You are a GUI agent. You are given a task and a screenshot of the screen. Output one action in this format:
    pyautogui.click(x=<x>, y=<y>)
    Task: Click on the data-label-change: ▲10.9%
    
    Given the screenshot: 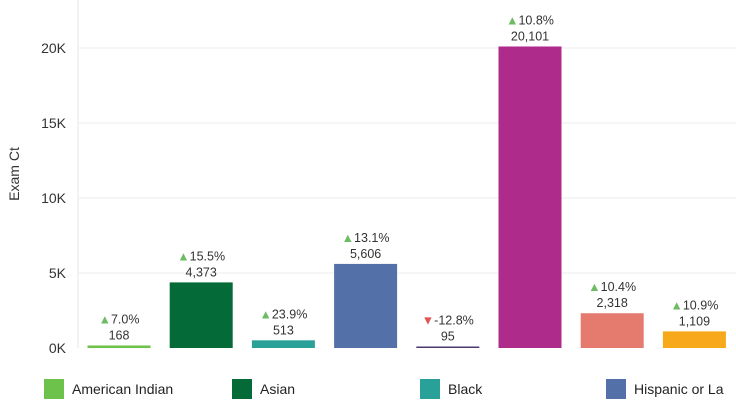 What is the action you would take?
    pyautogui.click(x=694, y=305)
    